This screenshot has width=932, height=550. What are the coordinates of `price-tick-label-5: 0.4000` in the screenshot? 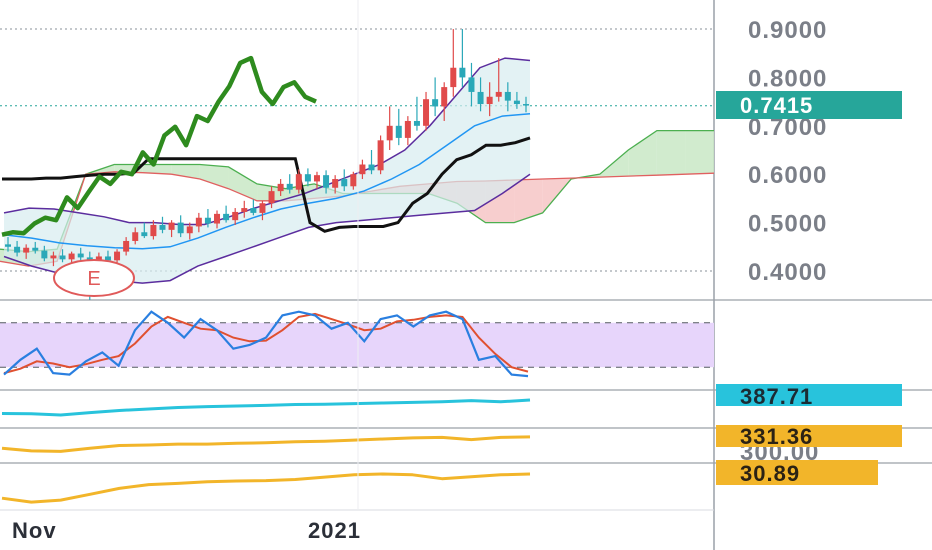 It's located at (787, 272).